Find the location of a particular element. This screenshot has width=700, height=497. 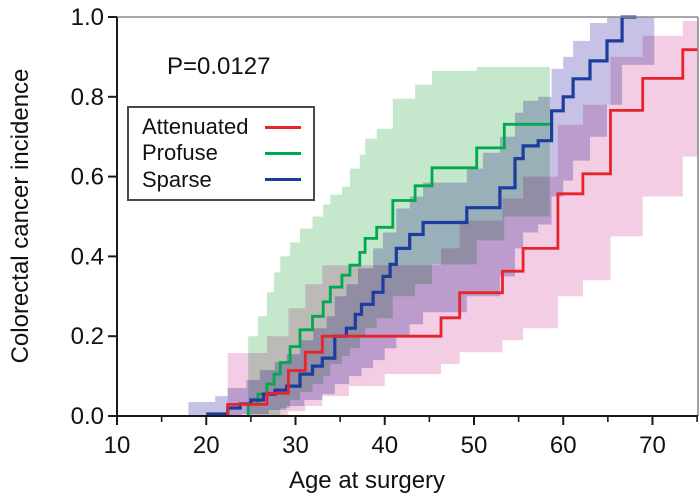

legend-item-attenuated: Attenuated is located at coordinates (221, 127).